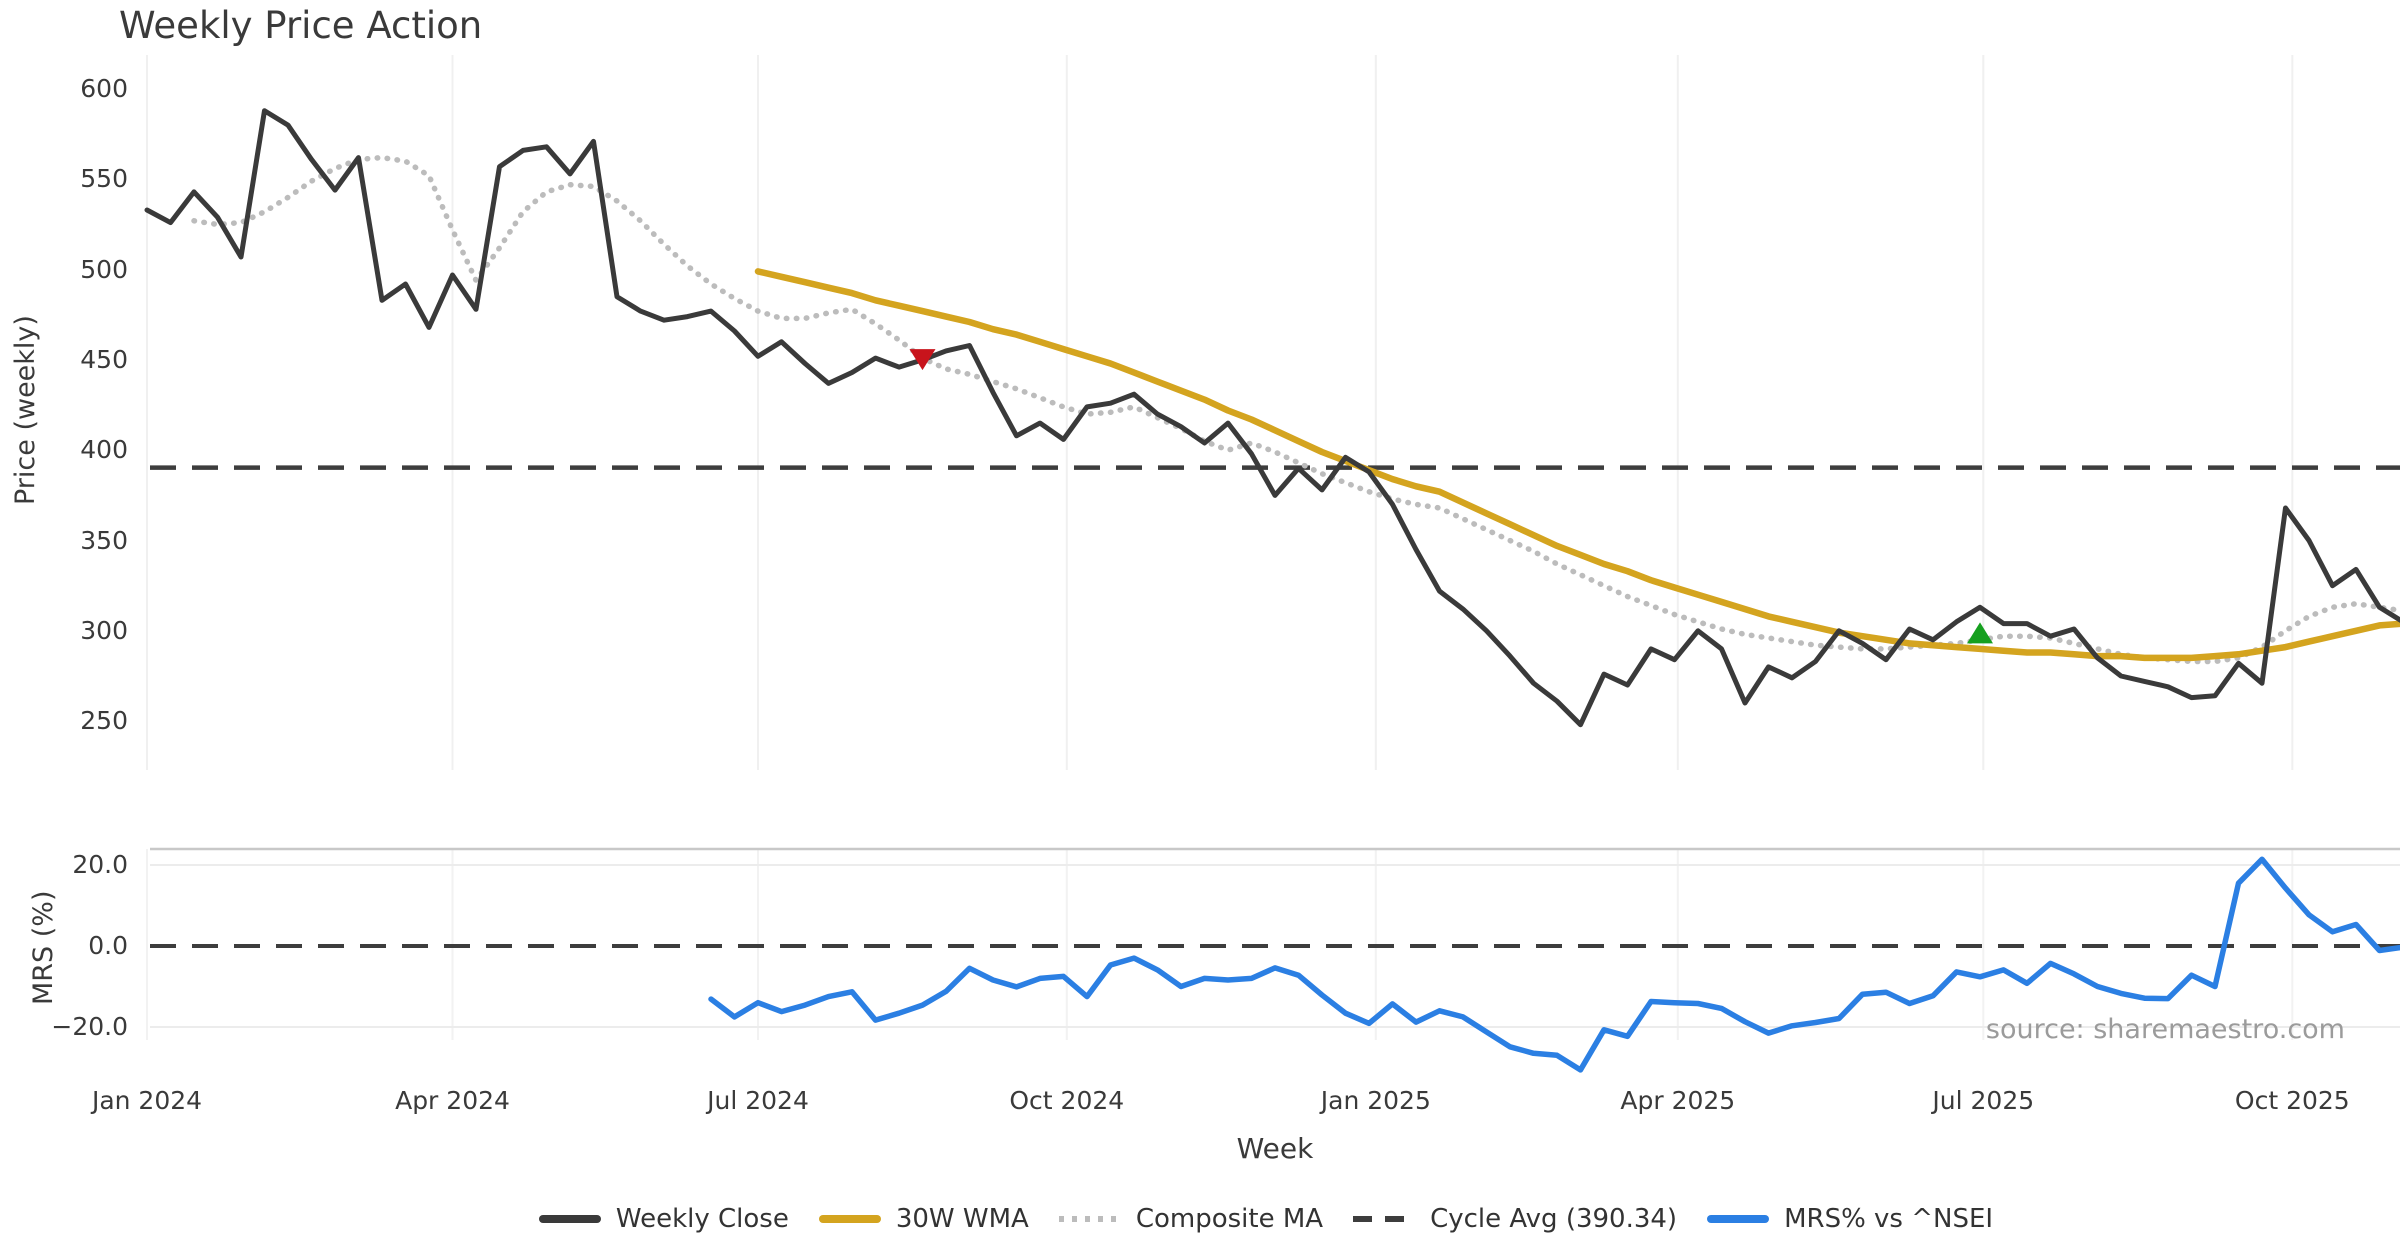 The height and width of the screenshot is (1260, 2400). I want to click on x-tick-label: Jul 2025, so click(1983, 1100).